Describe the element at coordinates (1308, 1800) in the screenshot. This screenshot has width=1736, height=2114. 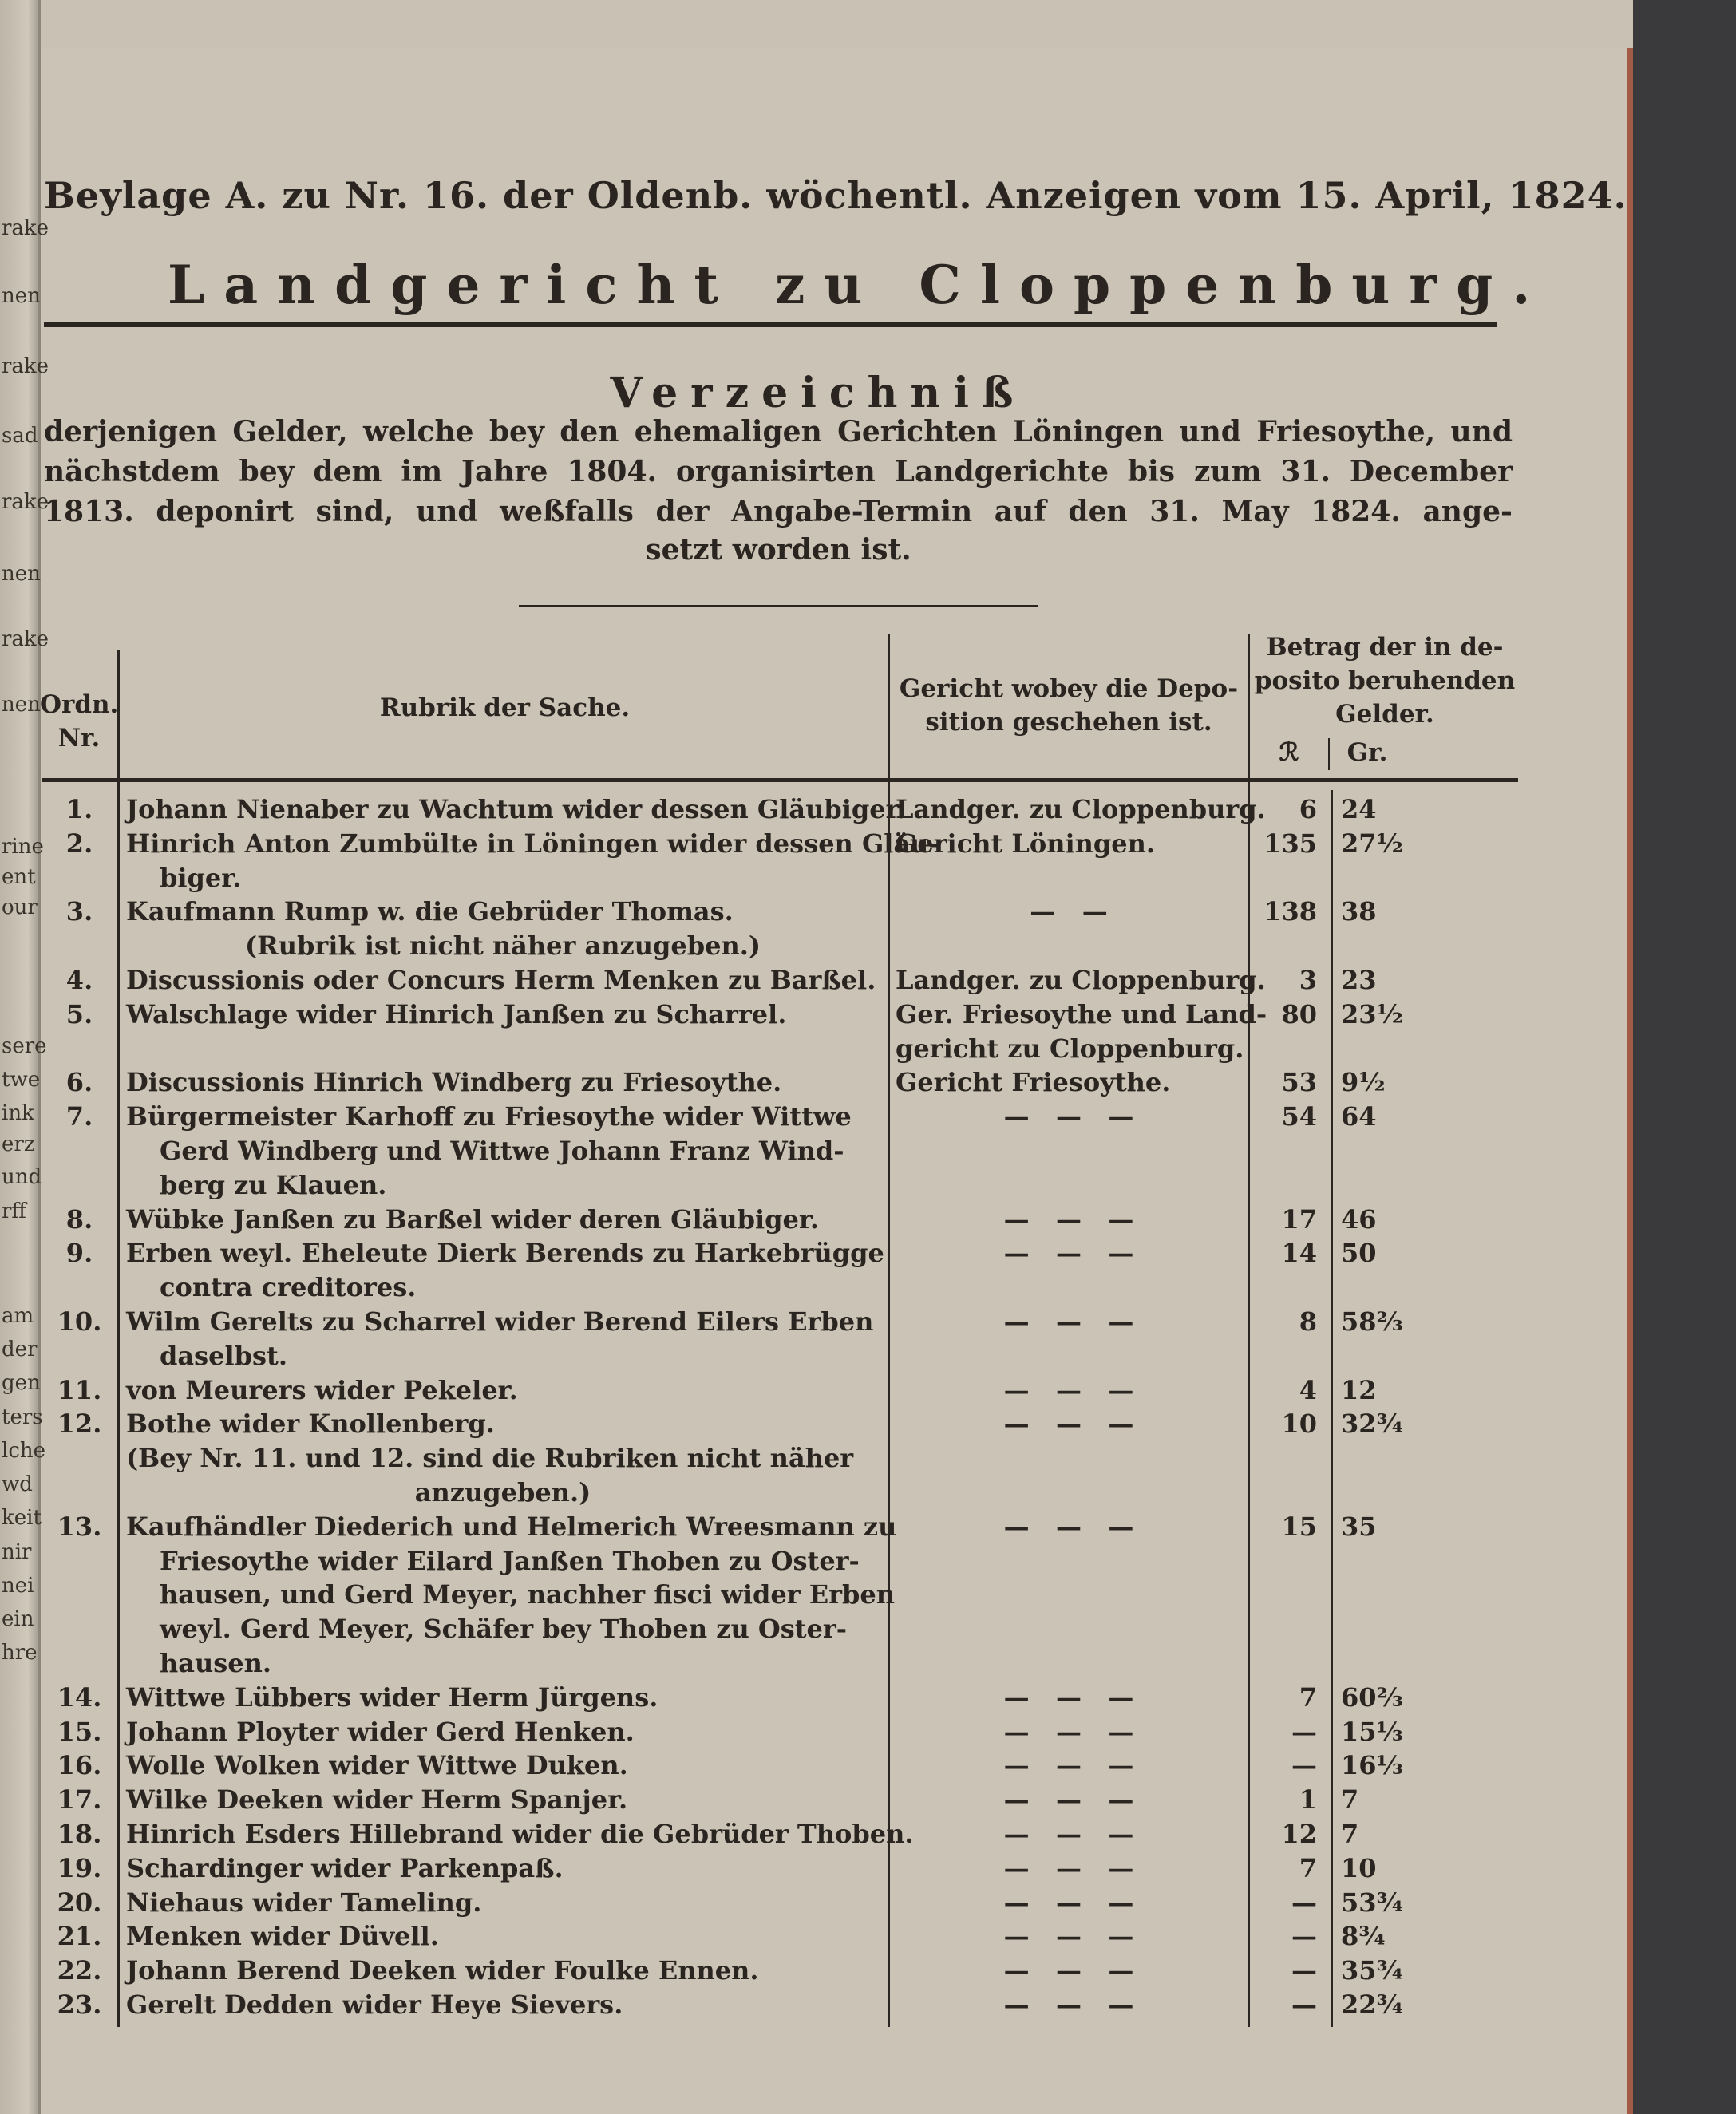
I see `amount-taler: 1` at that location.